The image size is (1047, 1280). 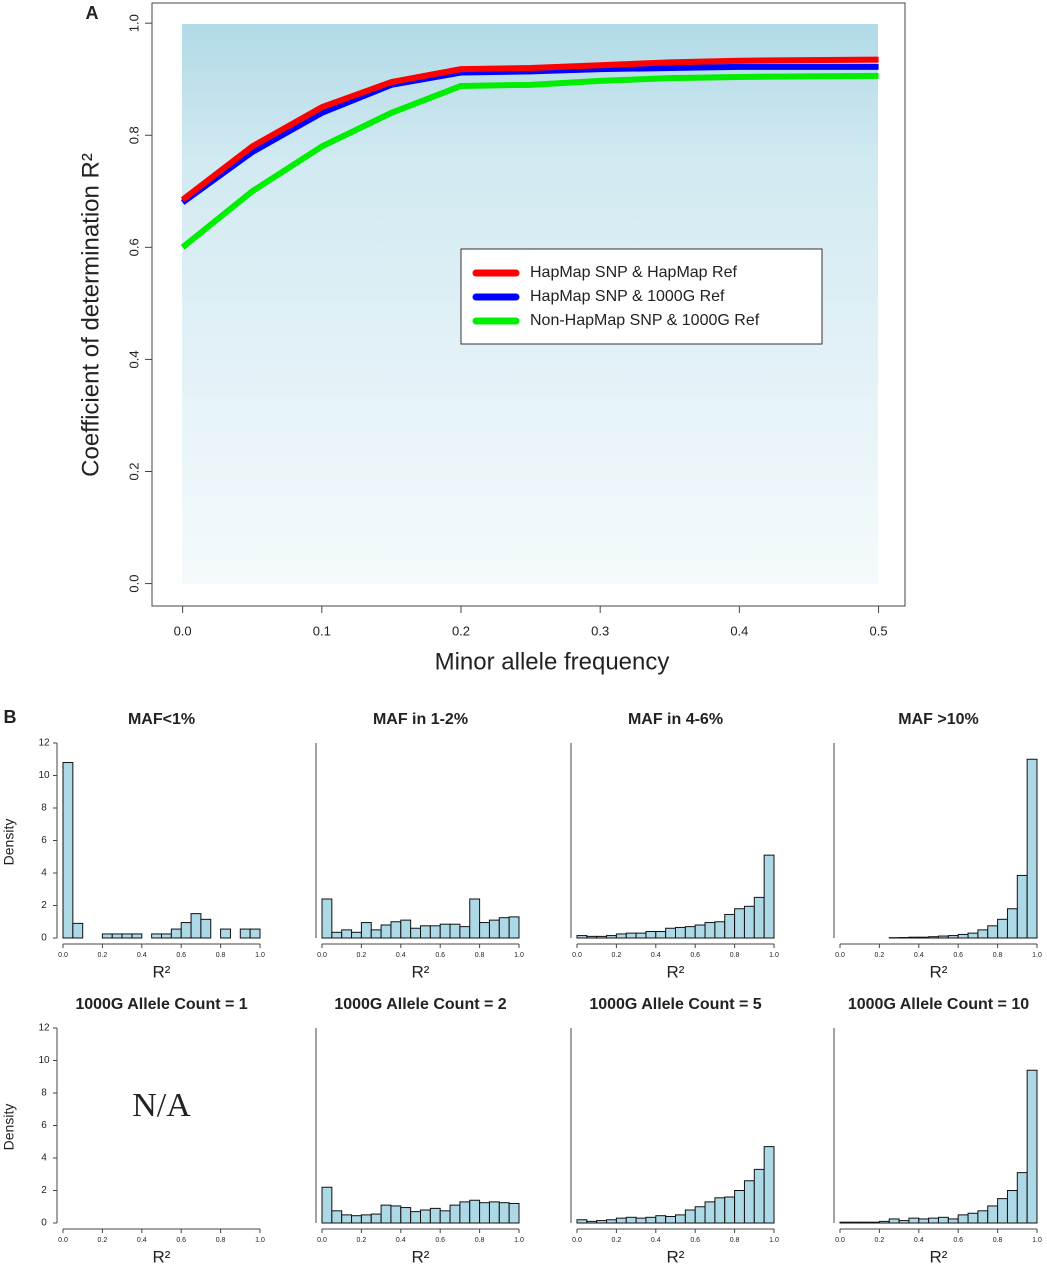 What do you see at coordinates (44, 1158) in the screenshot?
I see `y-tick-label: 4` at bounding box center [44, 1158].